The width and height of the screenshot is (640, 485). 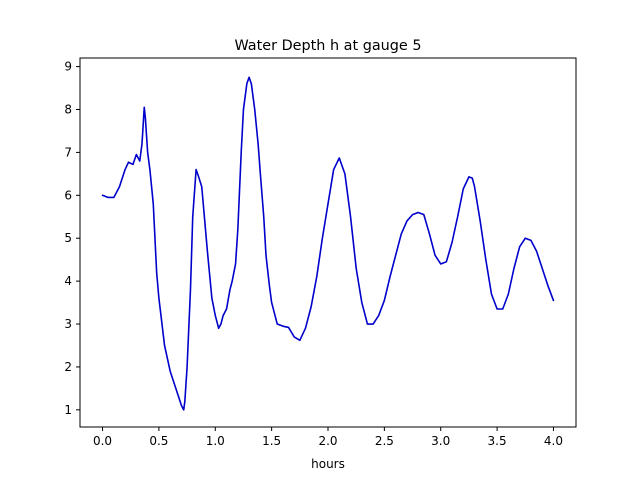 I want to click on y-tick-label: 2, so click(x=68, y=367).